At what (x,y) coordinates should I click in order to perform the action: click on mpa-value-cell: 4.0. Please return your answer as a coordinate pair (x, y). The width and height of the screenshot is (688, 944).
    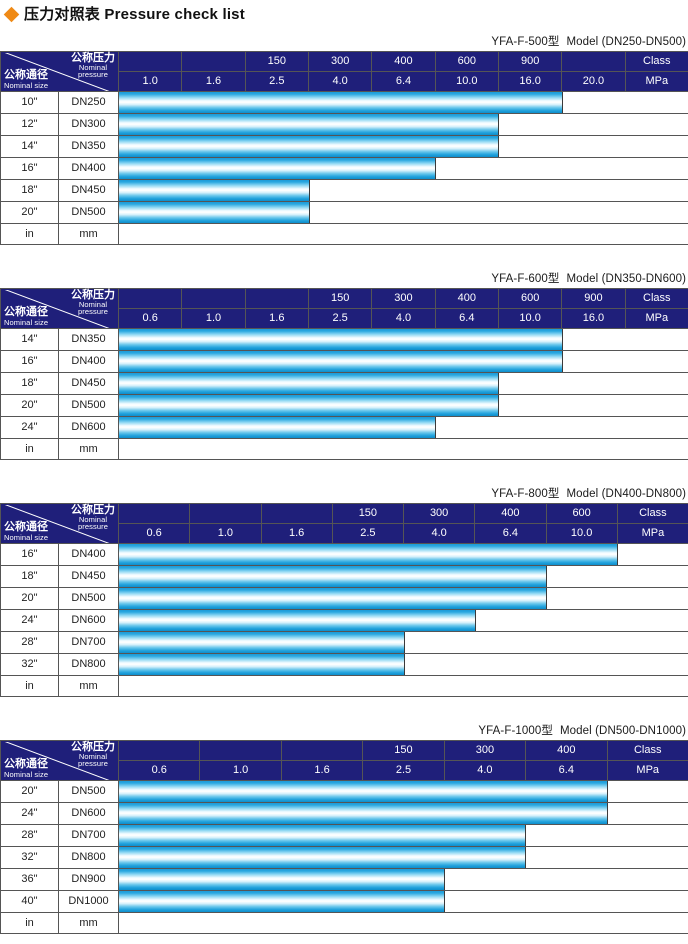
    Looking at the image, I should click on (439, 534).